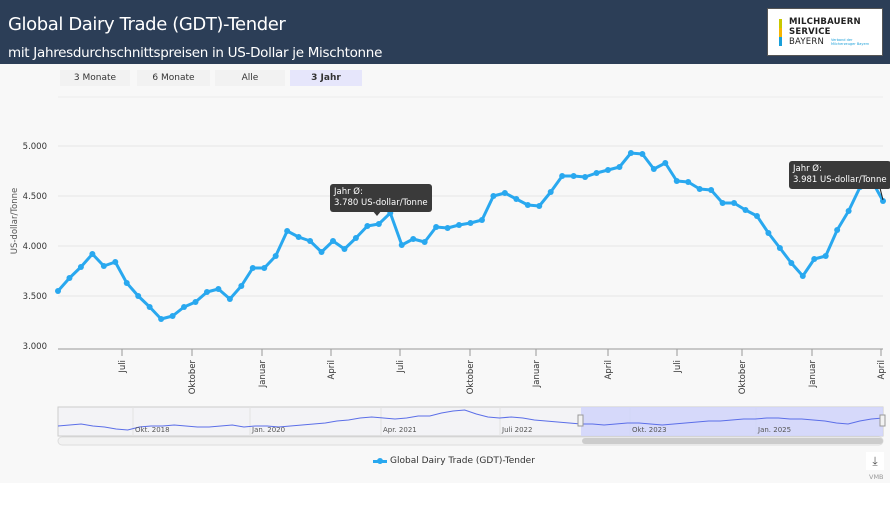  I want to click on page-title: Global Dairy Trade (GDT)-Tender, so click(147, 24).